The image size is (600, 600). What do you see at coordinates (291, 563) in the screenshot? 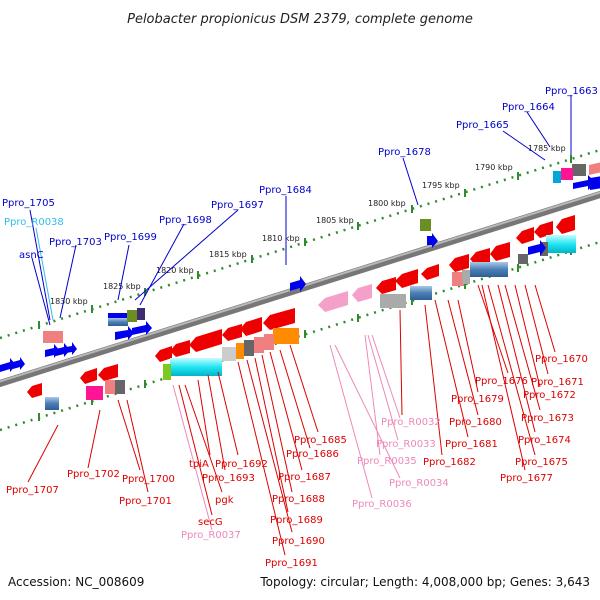
I see `gene-label: Ppro_1691` at bounding box center [291, 563].